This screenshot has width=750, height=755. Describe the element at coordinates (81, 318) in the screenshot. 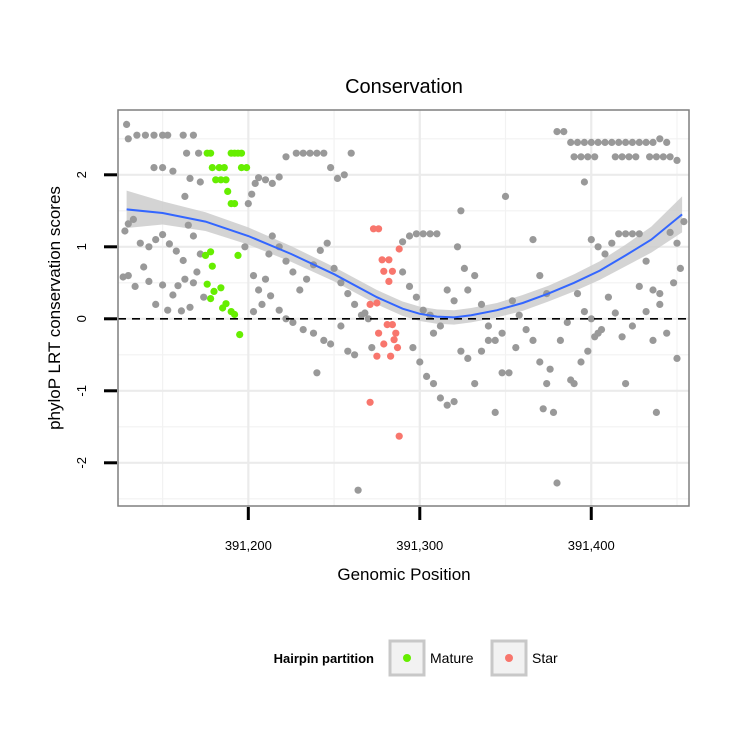

I see `y-tick-label: 0` at that location.